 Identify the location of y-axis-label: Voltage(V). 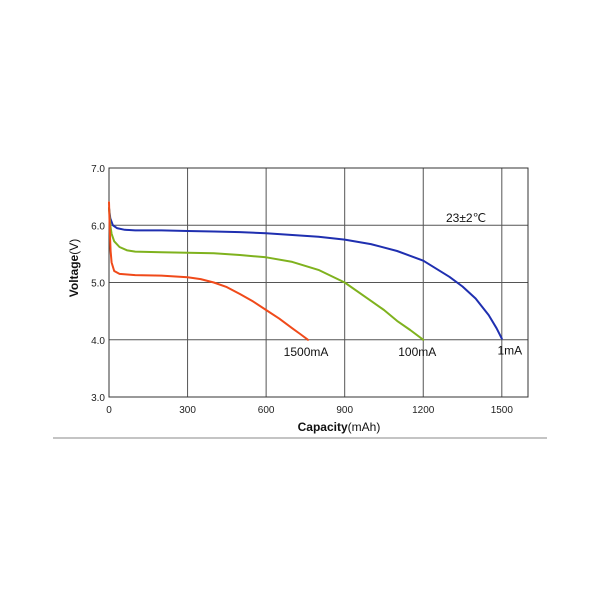
(74, 268).